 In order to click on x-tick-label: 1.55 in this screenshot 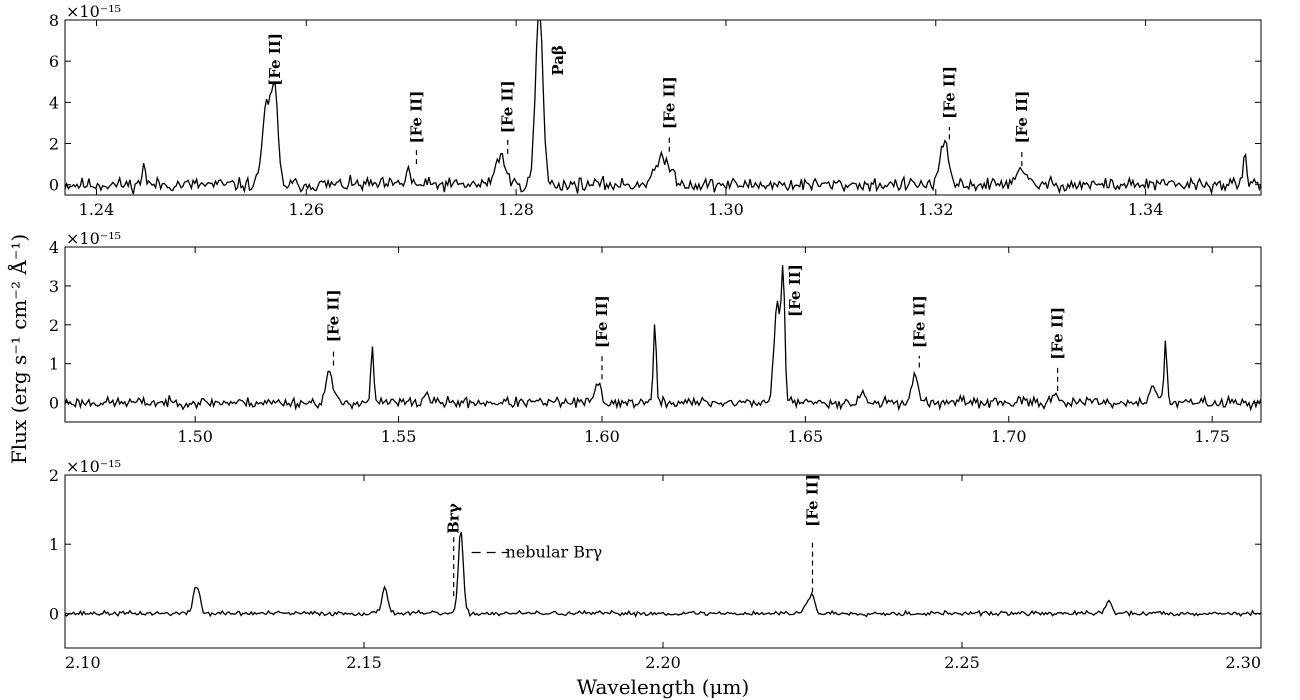, I will do `click(399, 436)`.